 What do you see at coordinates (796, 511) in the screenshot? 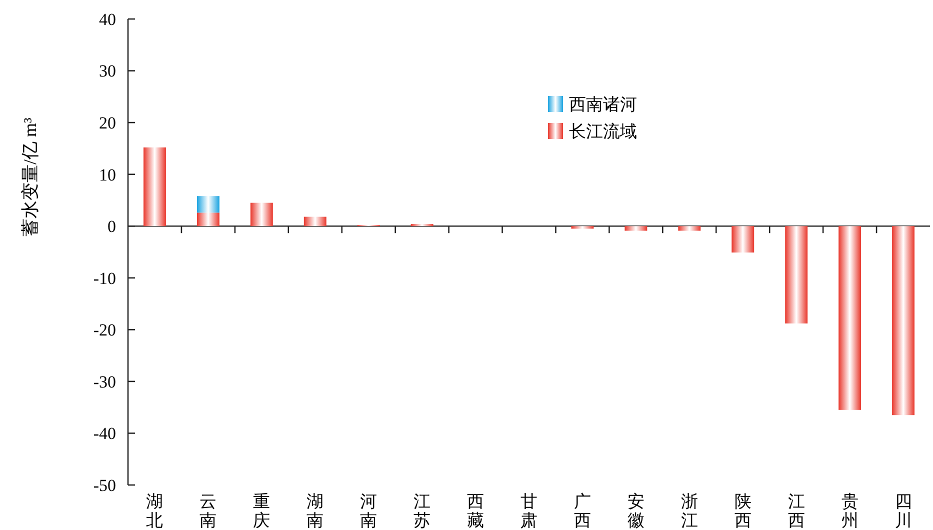
I see `x-tick-label: 江西` at bounding box center [796, 511].